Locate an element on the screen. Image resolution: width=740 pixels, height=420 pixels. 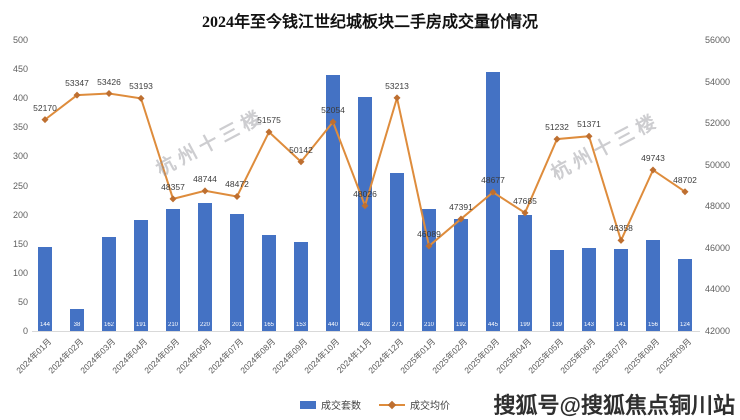
line-point-label: 47391 is located at coordinates (461, 206).